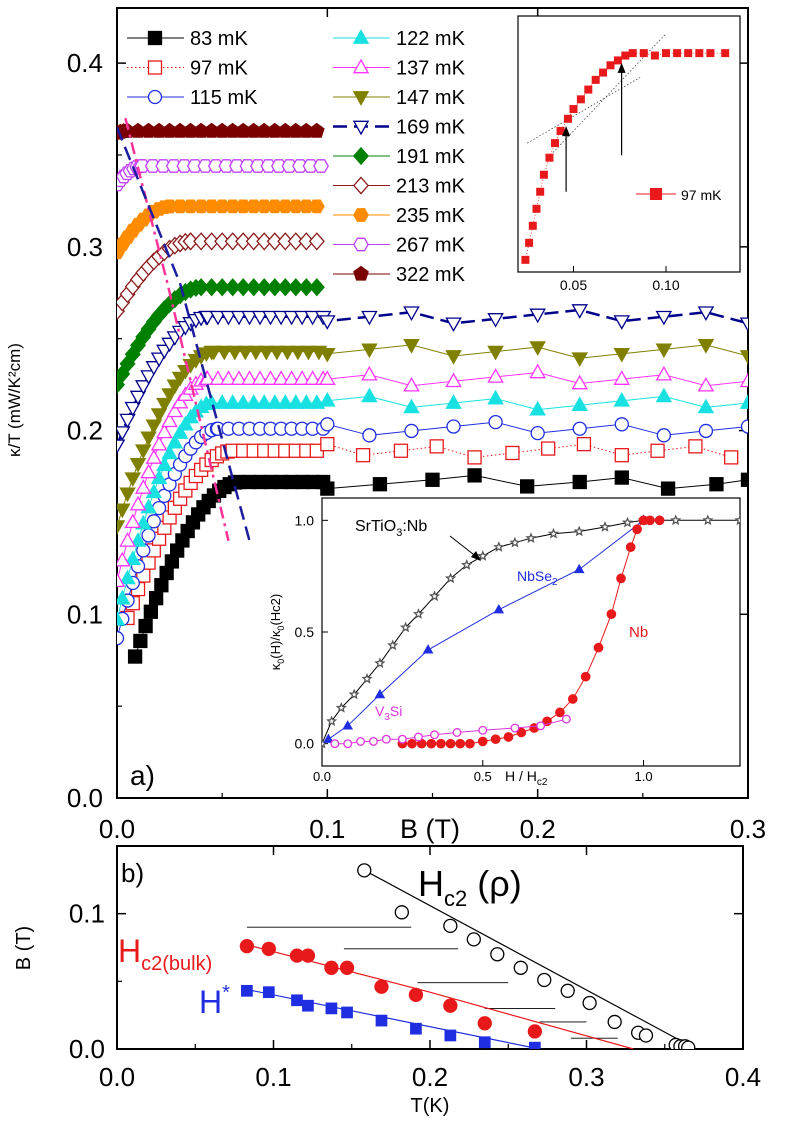  I want to click on a-x-tick-label: 0.0, so click(117, 829).